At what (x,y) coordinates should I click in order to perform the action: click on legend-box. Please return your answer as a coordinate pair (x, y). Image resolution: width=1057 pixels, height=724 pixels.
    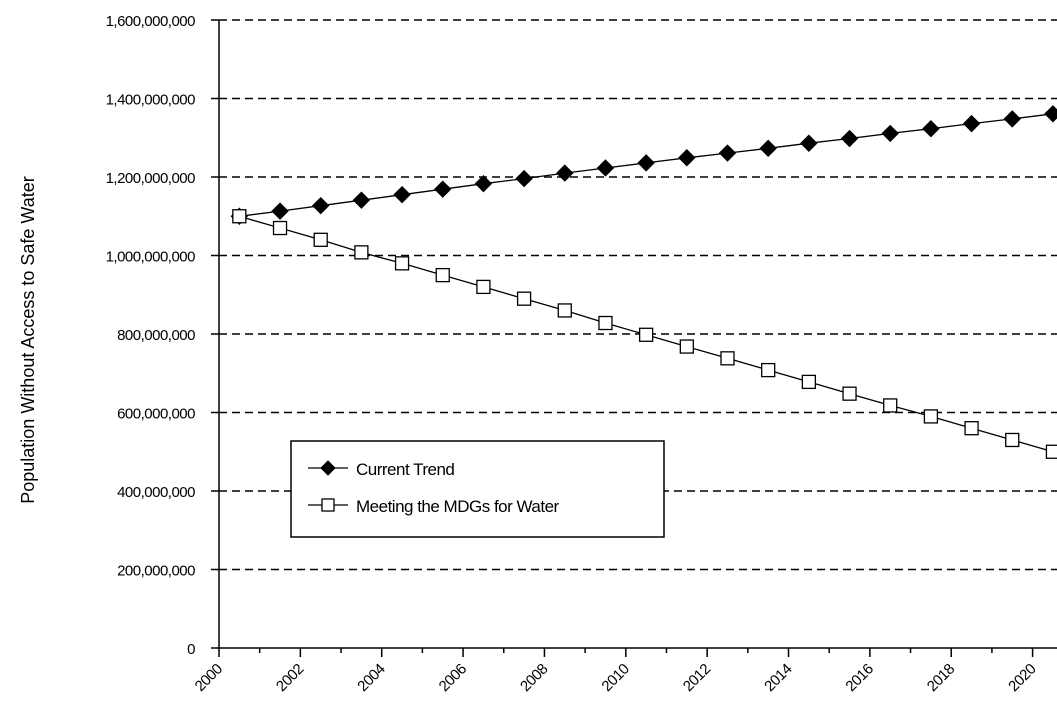
    Looking at the image, I should click on (477, 489).